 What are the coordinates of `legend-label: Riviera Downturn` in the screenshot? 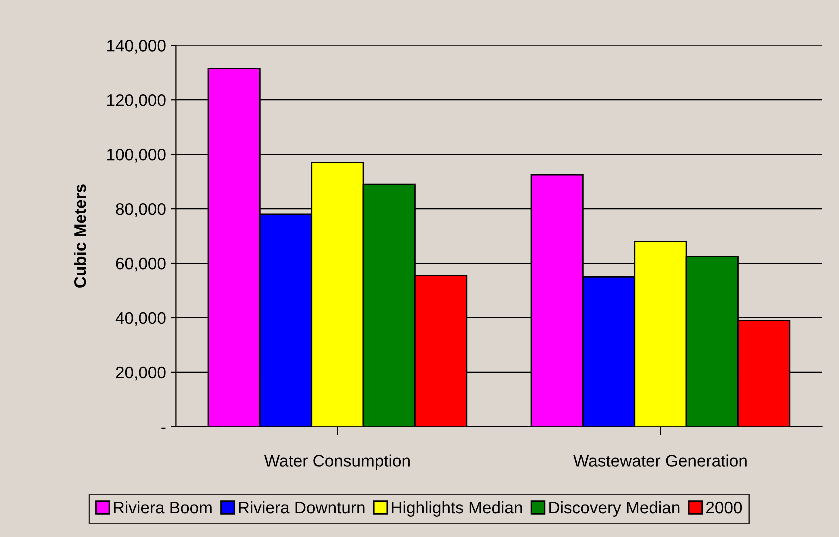 It's located at (302, 507).